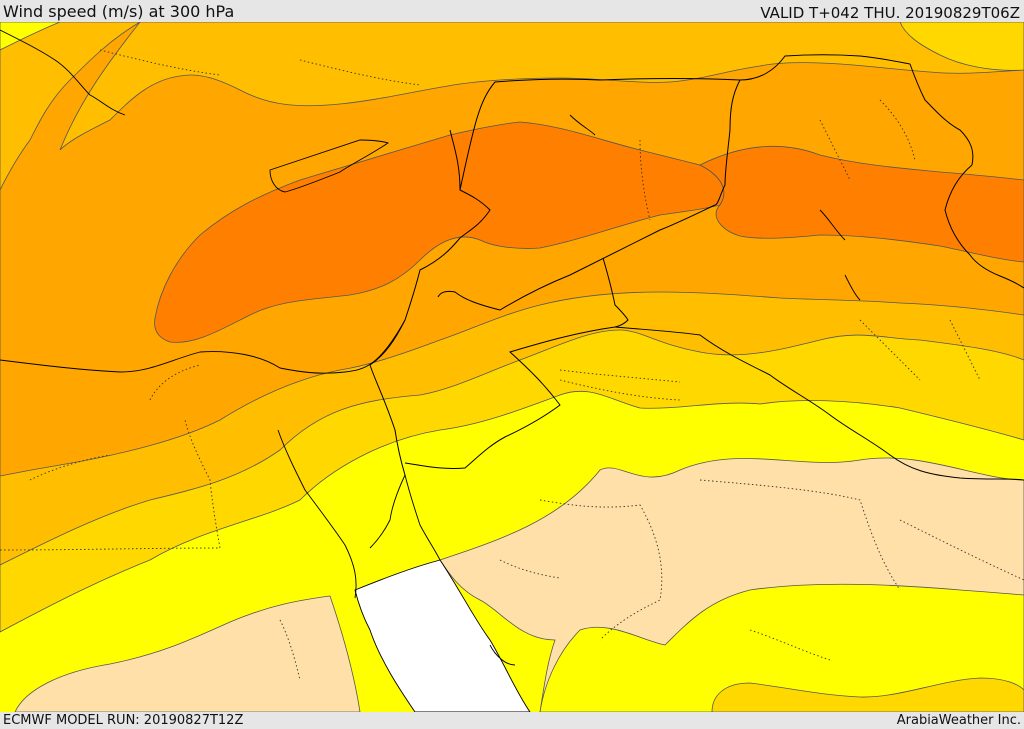 The width and height of the screenshot is (1024, 729). I want to click on band-gold-patch, so click(867, 694).